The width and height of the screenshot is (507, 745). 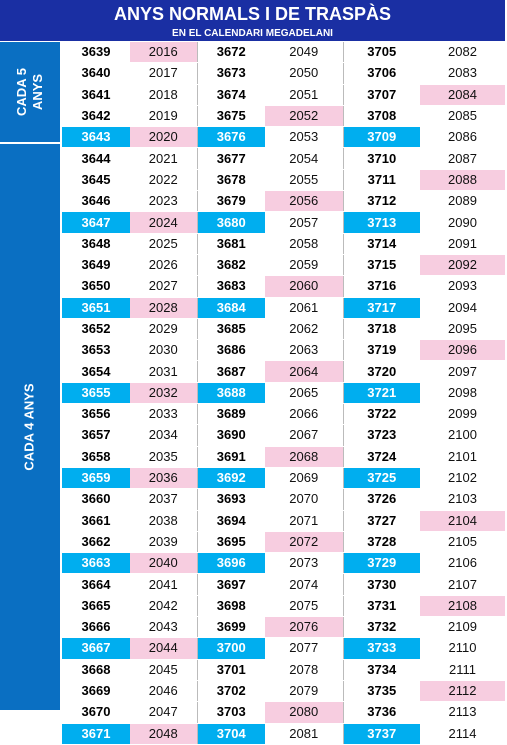 I want to click on table-row: 3657 2034 3690 2067 3723 2100, so click(x=283, y=435).